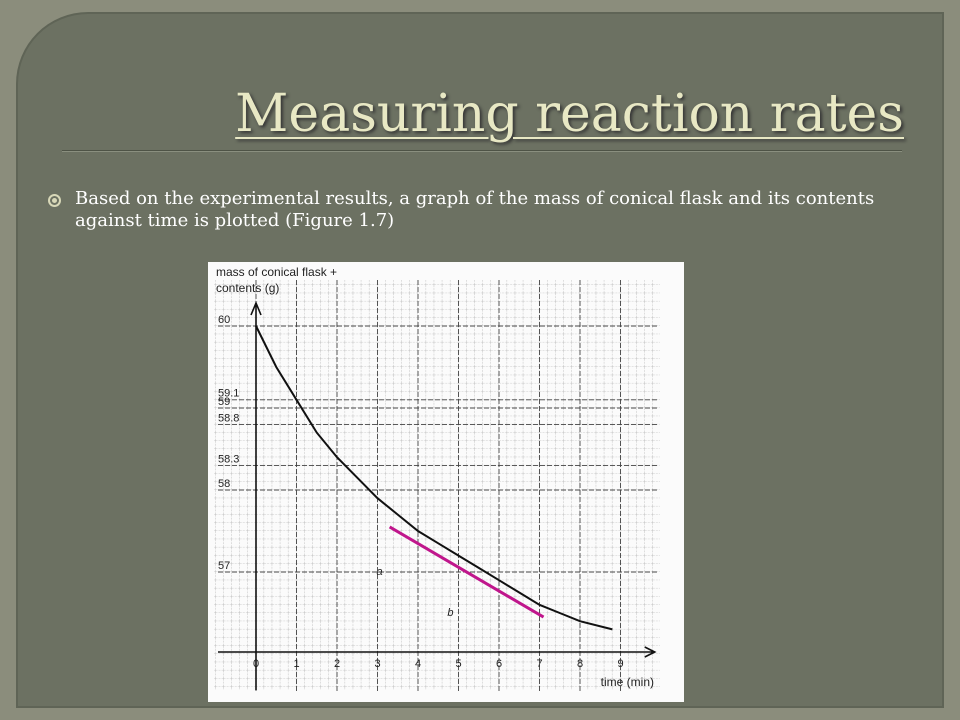 The image size is (960, 720). I want to click on y-tick-label: 58.3, so click(228, 459).